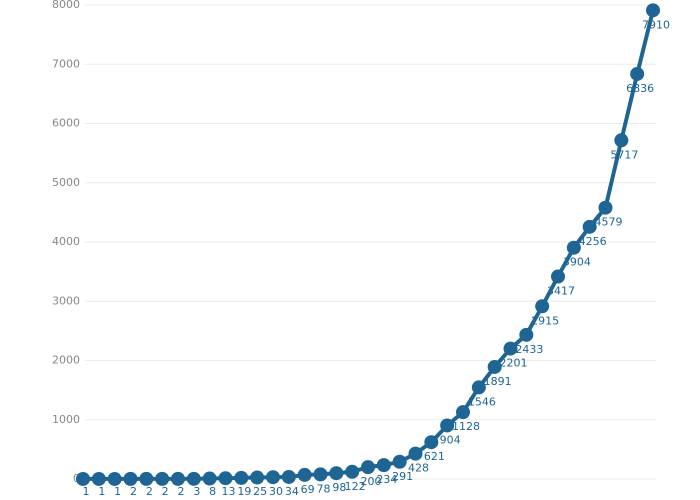 The image size is (700, 500). What do you see at coordinates (324, 488) in the screenshot?
I see `data-label: 78` at bounding box center [324, 488].